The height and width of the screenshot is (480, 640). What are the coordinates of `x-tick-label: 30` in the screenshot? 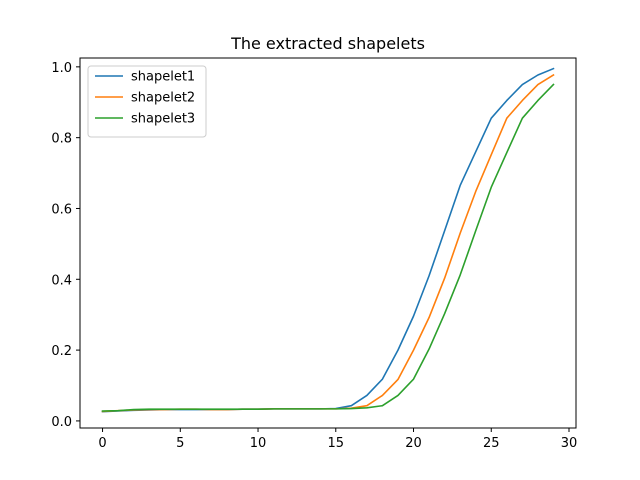 It's located at (569, 443).